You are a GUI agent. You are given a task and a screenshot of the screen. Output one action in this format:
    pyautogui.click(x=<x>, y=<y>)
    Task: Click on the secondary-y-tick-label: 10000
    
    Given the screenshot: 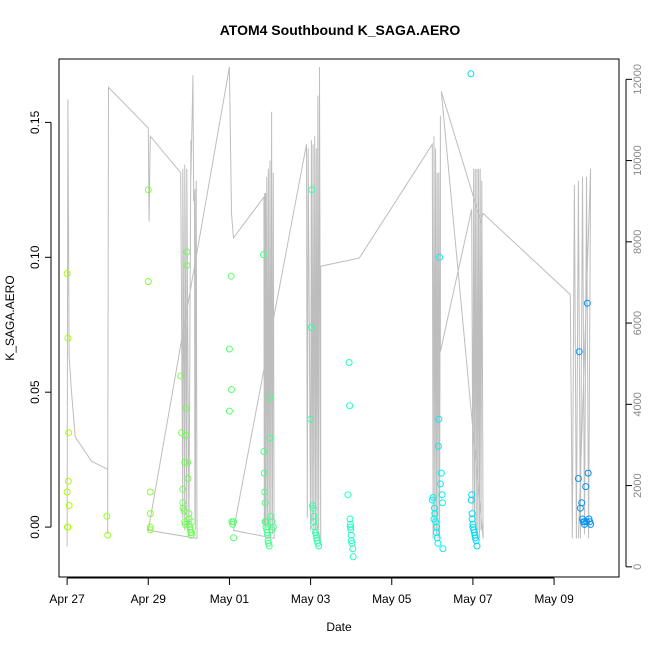 What is the action you would take?
    pyautogui.click(x=638, y=160)
    